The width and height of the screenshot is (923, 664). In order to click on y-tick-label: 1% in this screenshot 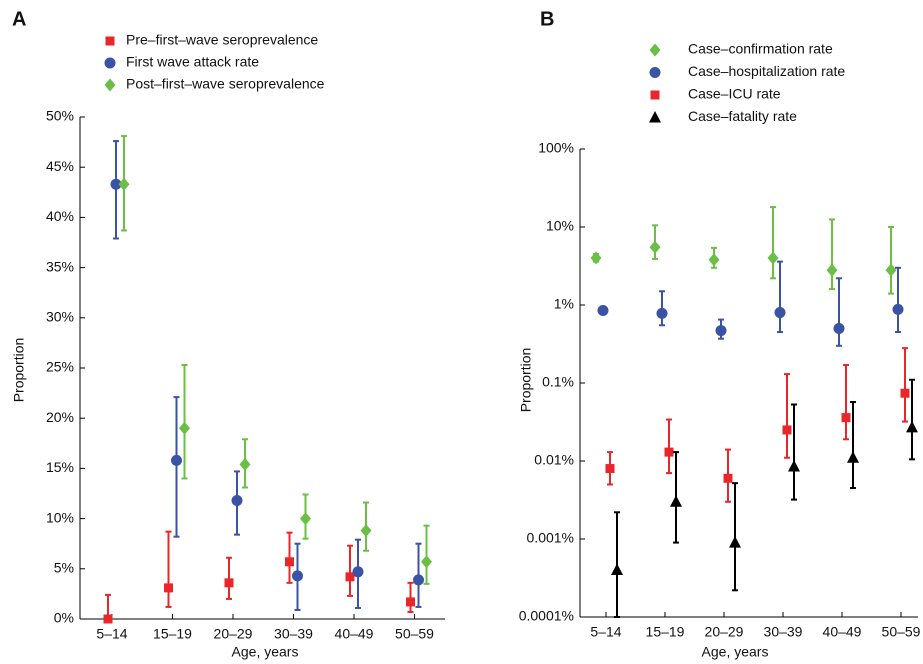, I will do `click(564, 304)`.